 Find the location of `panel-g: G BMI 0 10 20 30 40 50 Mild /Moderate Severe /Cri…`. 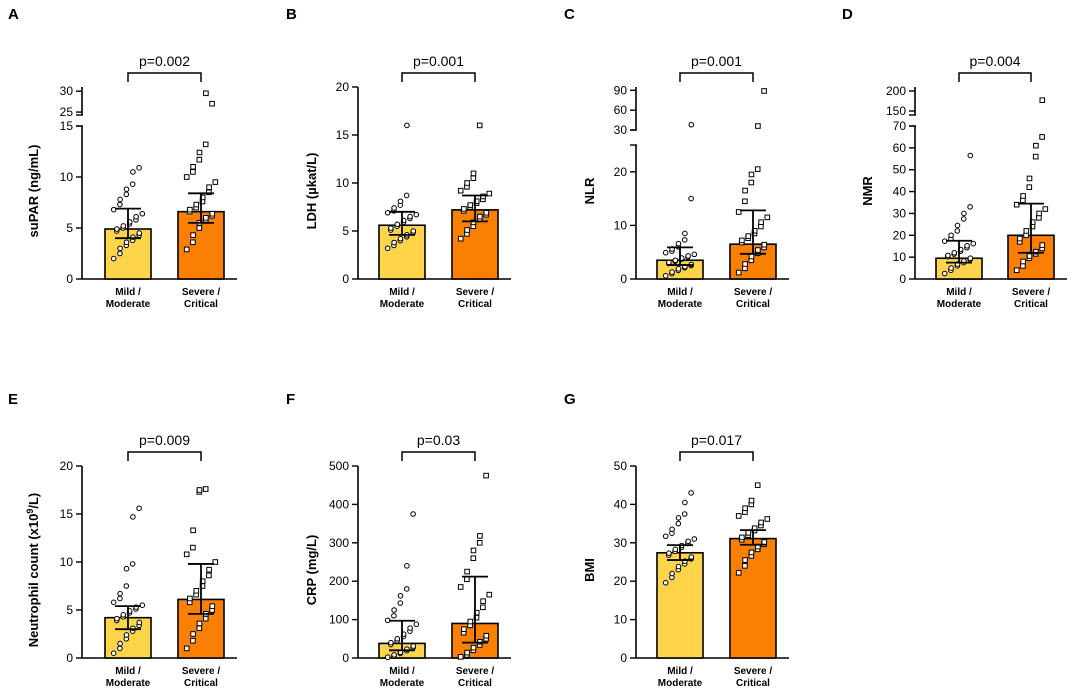

panel-g: G BMI 0 10 20 30 40 50 Mild /Moderate Severe /Cri… is located at coordinates (676, 540).